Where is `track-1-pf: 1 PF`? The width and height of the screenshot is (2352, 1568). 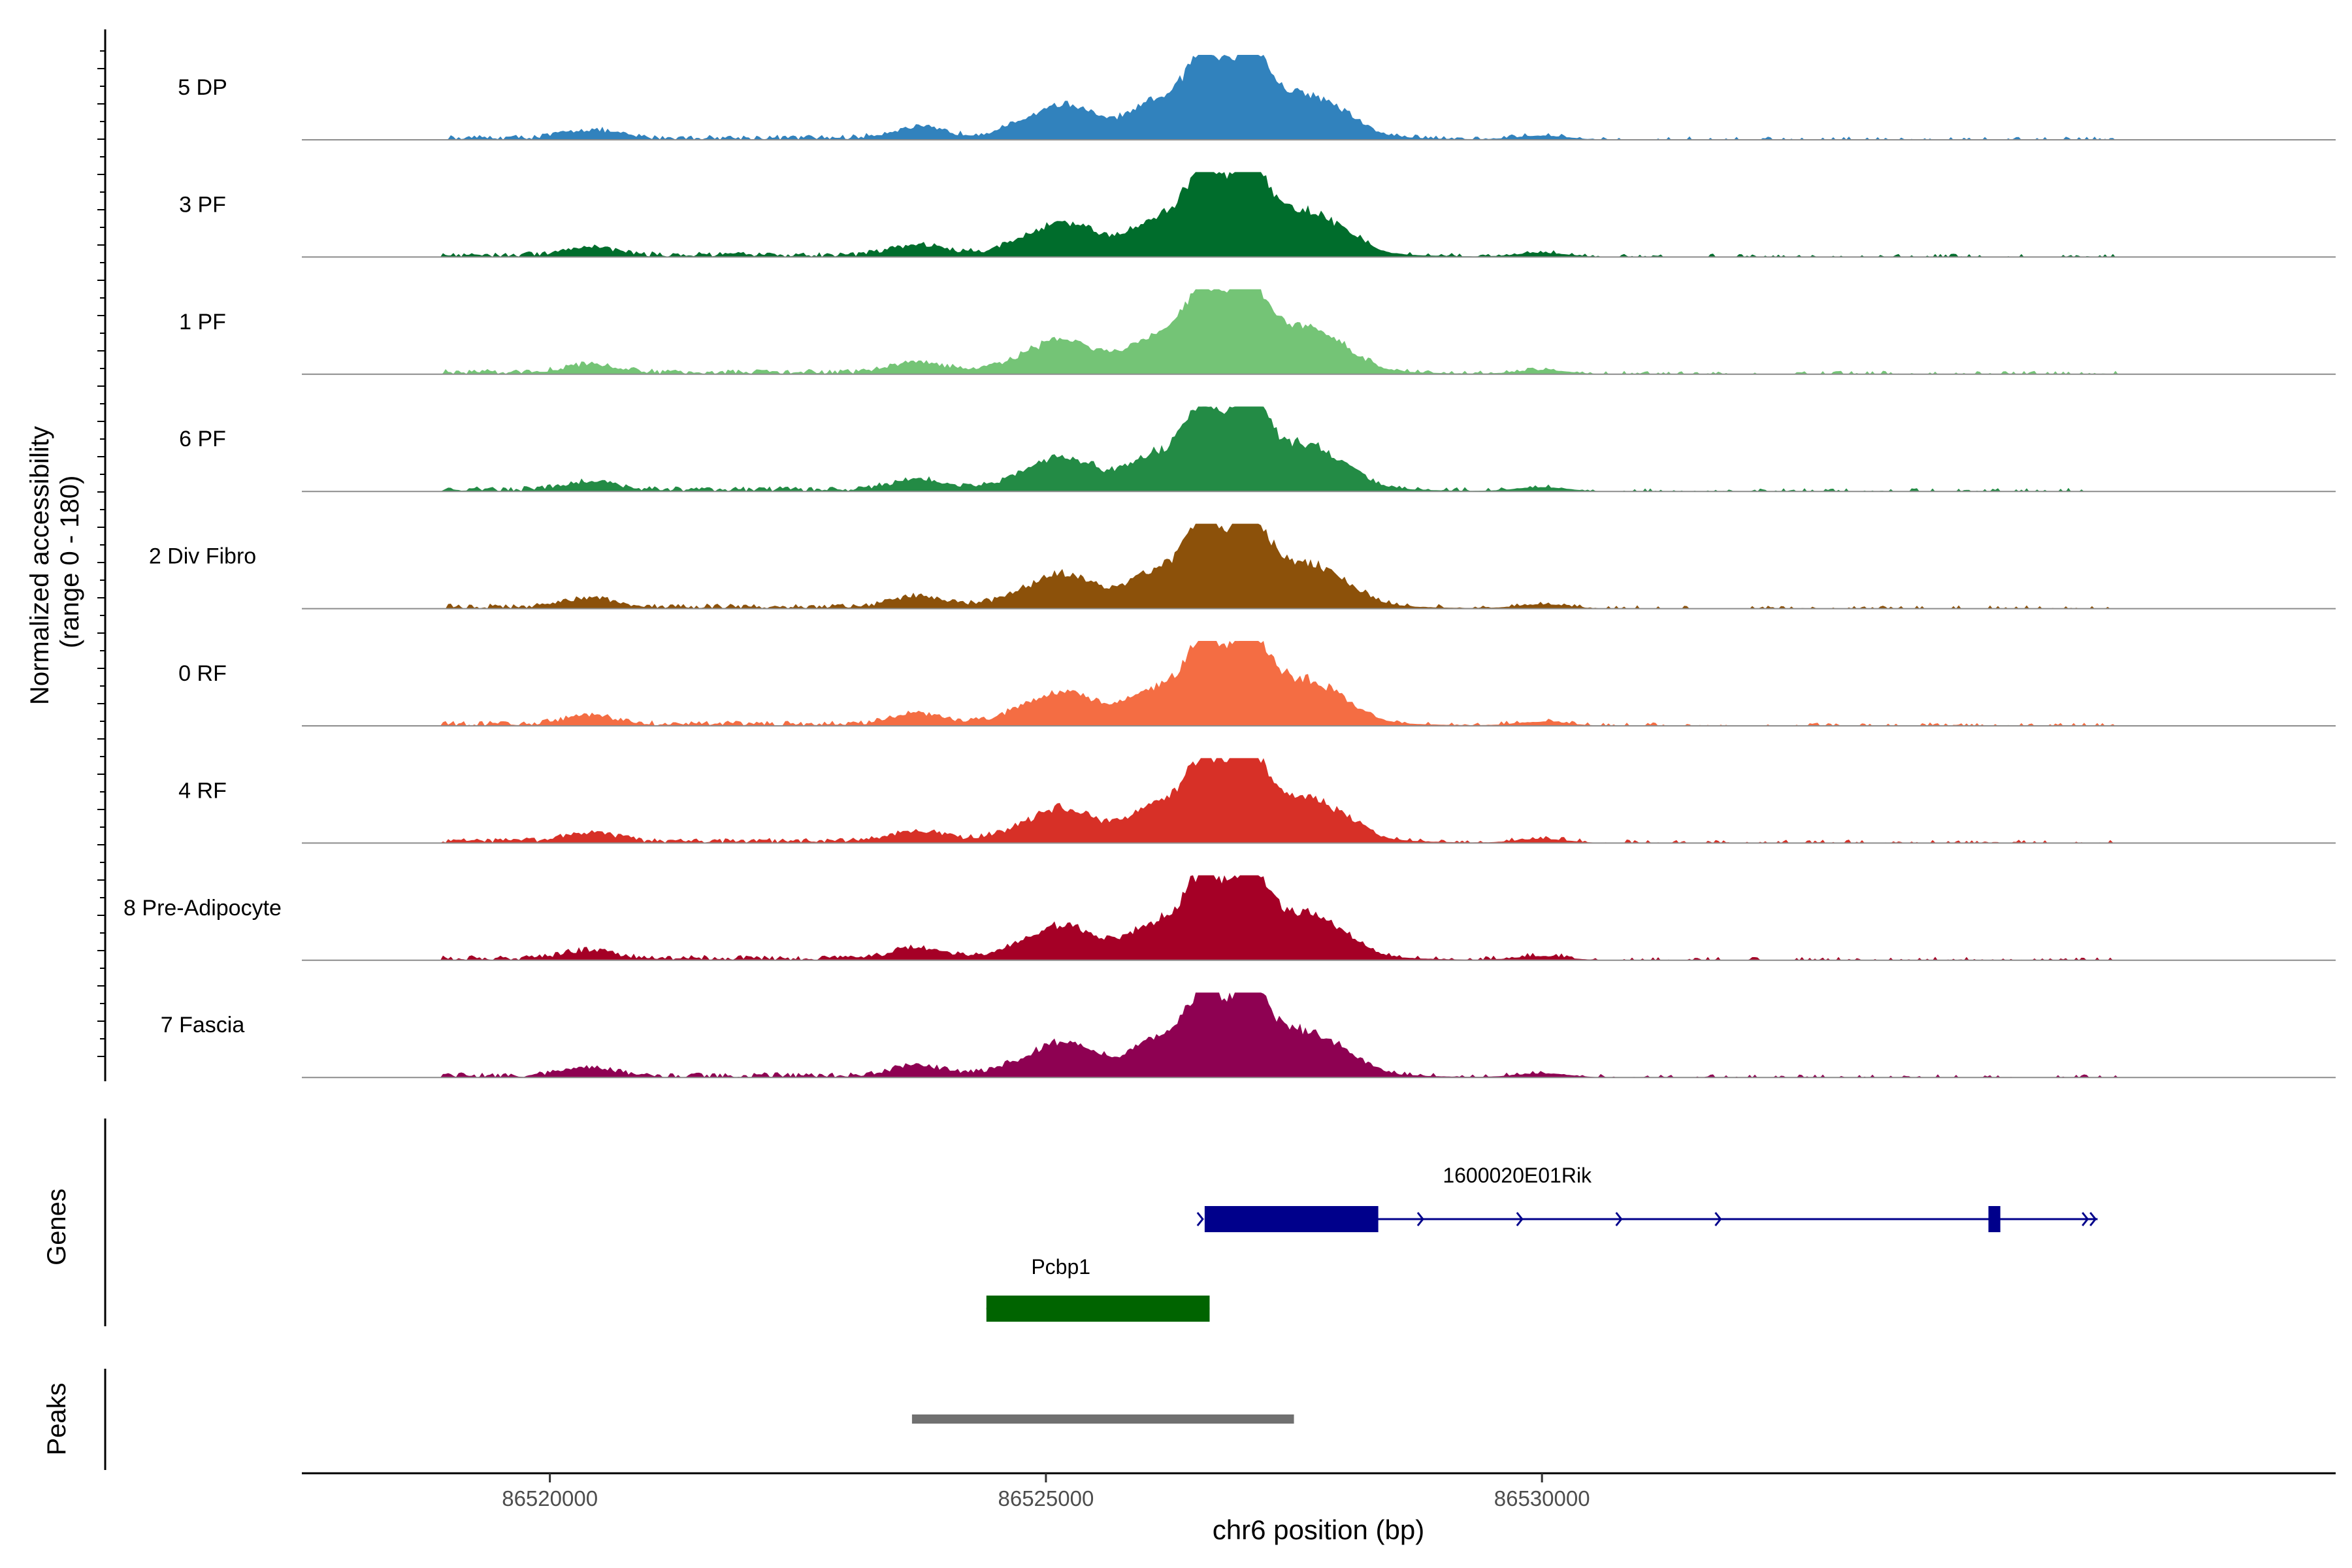
track-1-pf: 1 PF is located at coordinates (1257, 332).